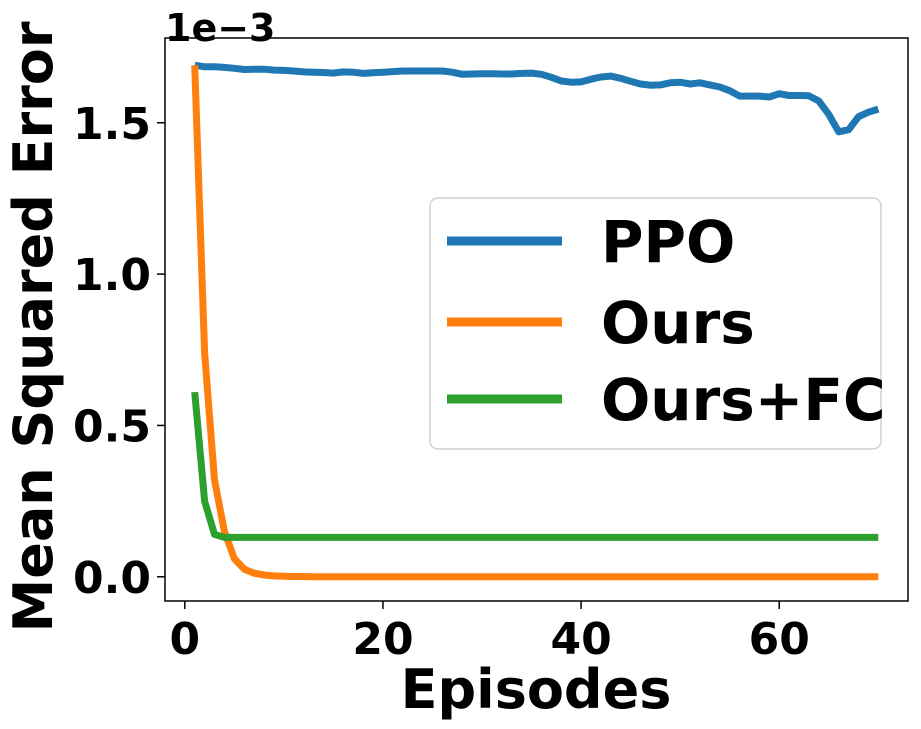 The image size is (921, 729). I want to click on y-tick-label: 0.5, so click(112, 426).